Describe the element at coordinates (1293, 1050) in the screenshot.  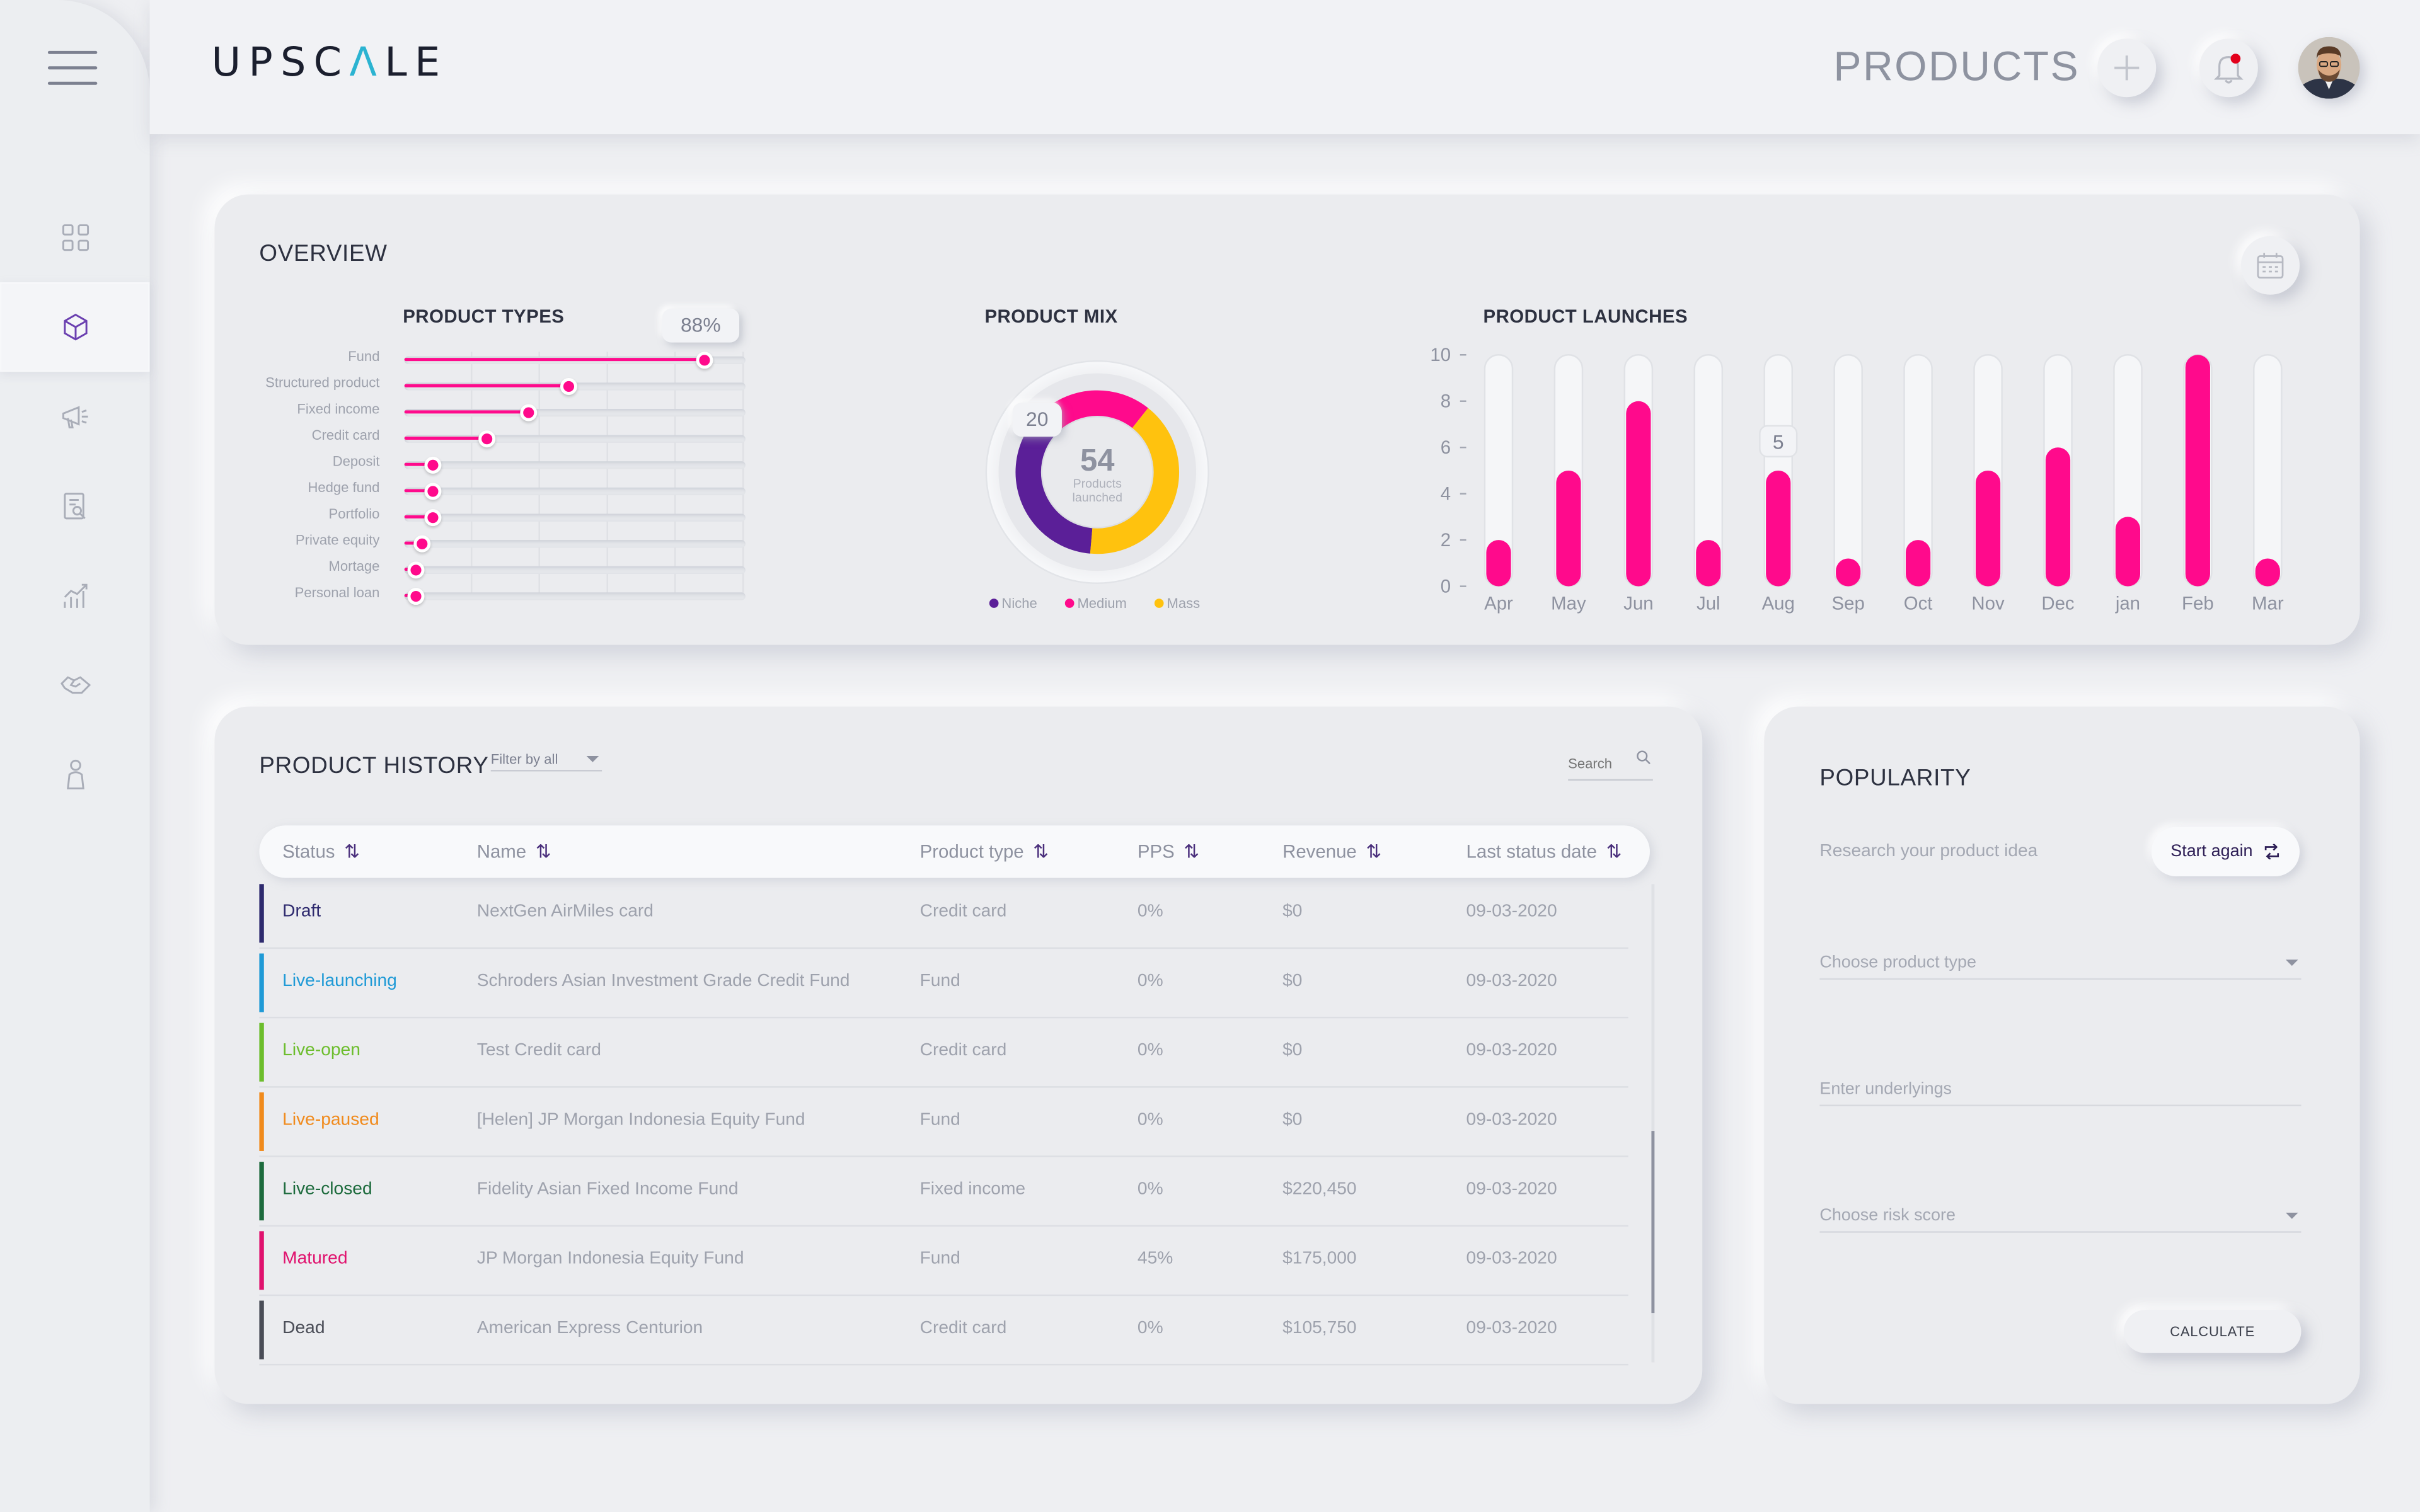
I see `revenue-cell: $0` at that location.